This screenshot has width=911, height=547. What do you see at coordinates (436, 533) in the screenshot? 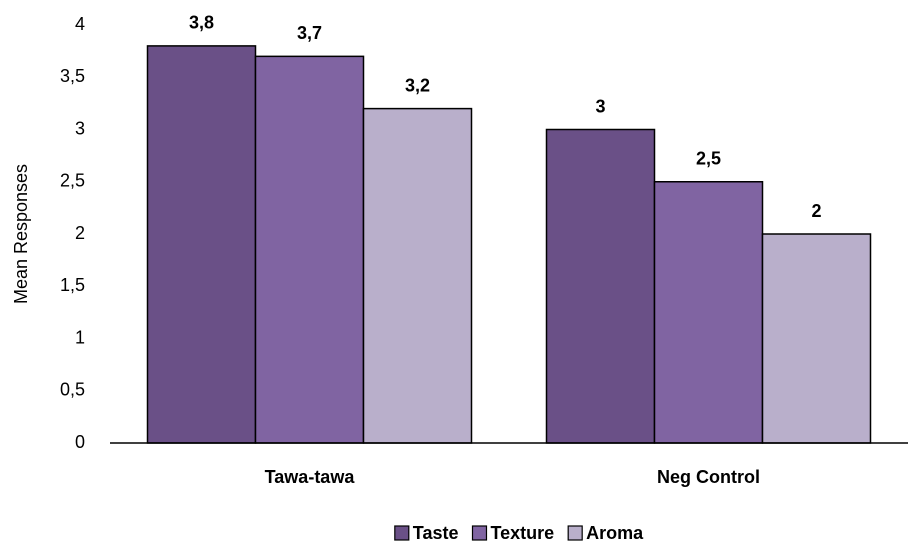
I see `legend-label: Taste` at bounding box center [436, 533].